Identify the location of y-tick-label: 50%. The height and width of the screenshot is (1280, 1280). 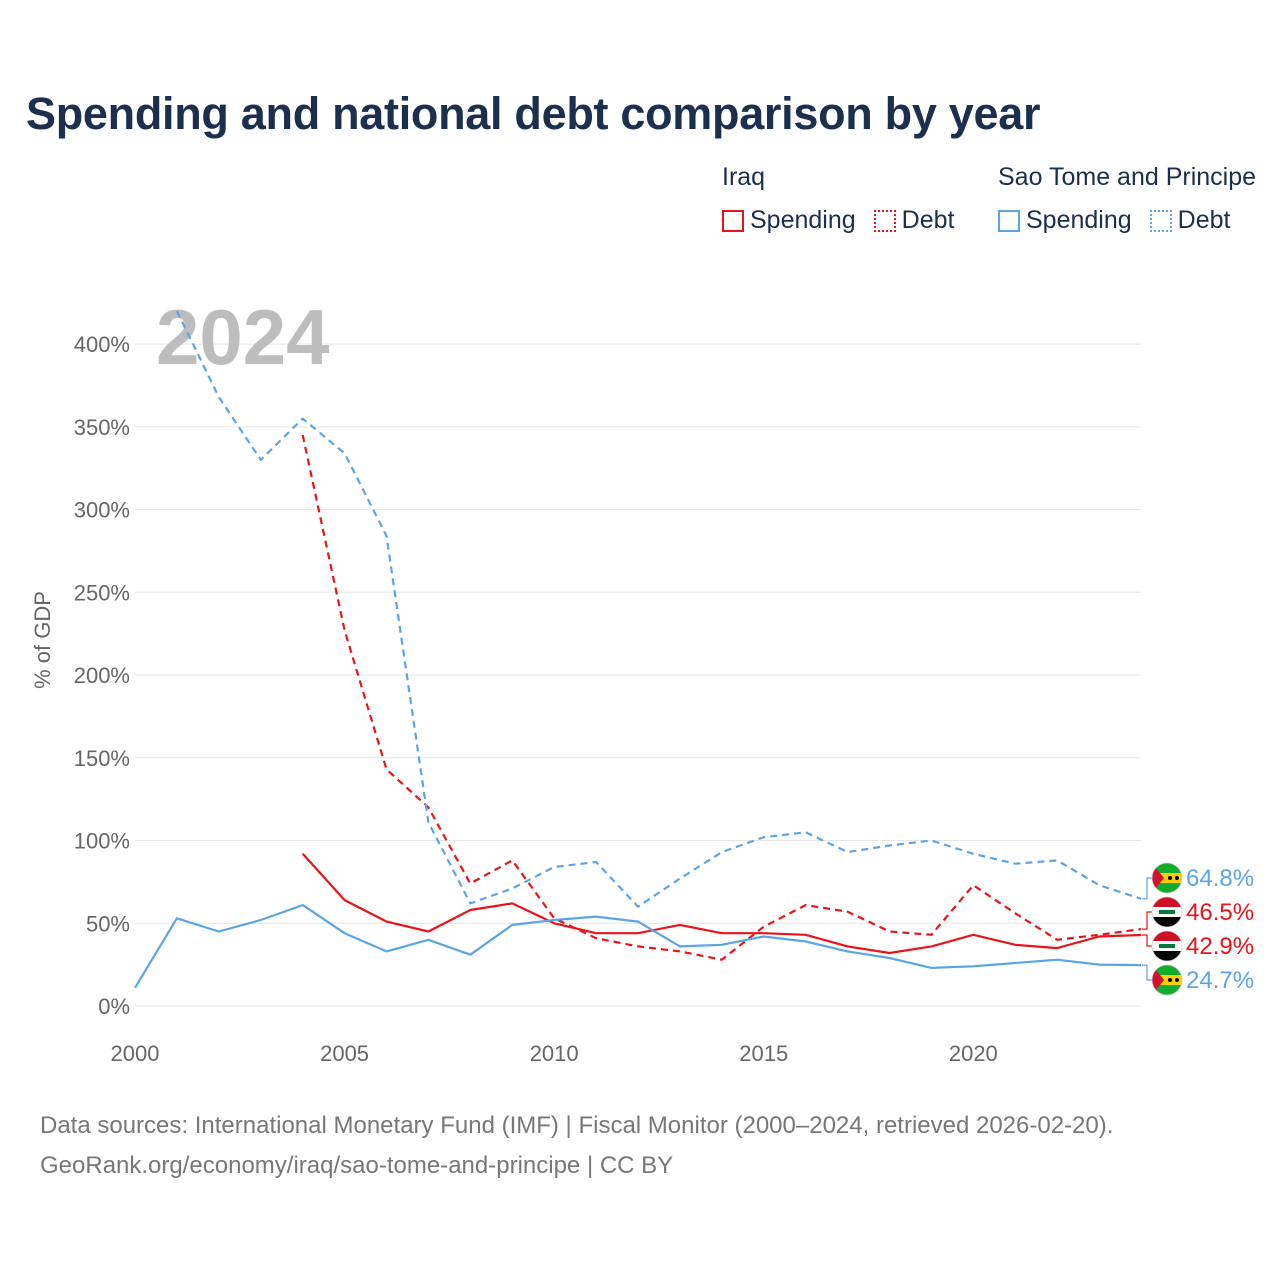
(108, 923).